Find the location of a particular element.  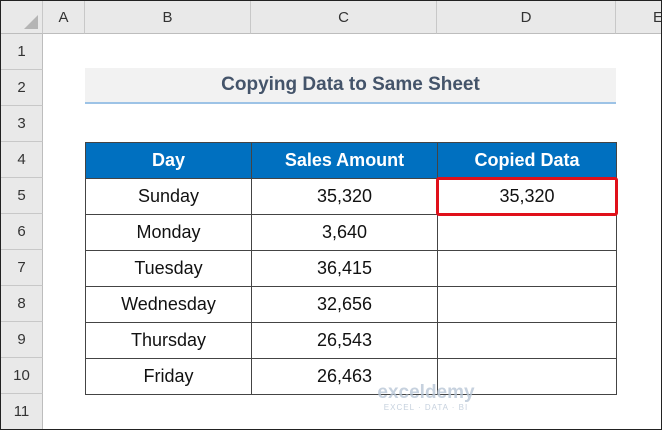

watermark-tagline: EXCEL · DATA · BI is located at coordinates (426, 407).